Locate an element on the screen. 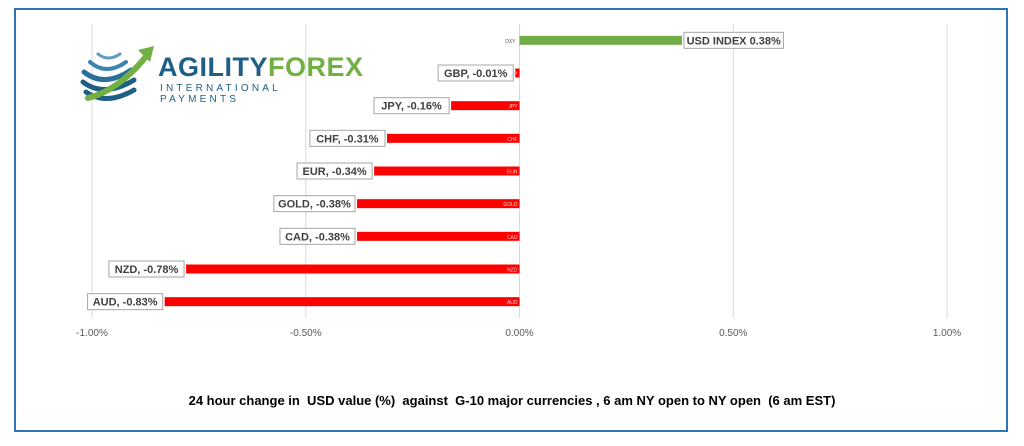 The image size is (1024, 446). category-label: EUR is located at coordinates (512, 173).